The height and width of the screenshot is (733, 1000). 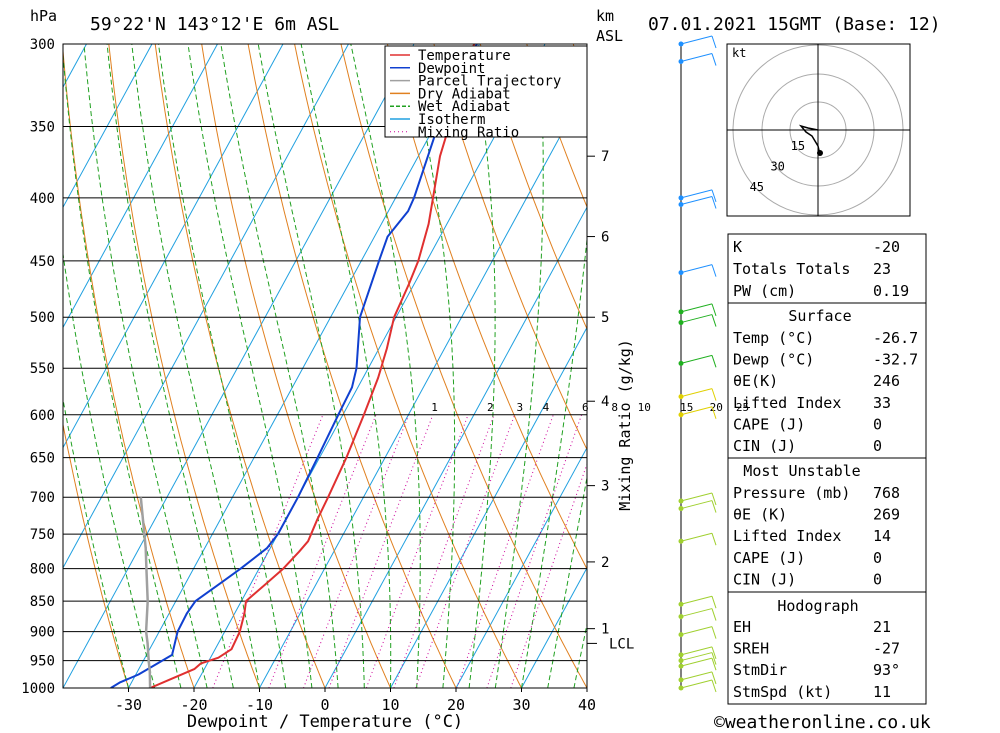 What do you see at coordinates (886, 381) in the screenshot?
I see `table-row-value: 246` at bounding box center [886, 381].